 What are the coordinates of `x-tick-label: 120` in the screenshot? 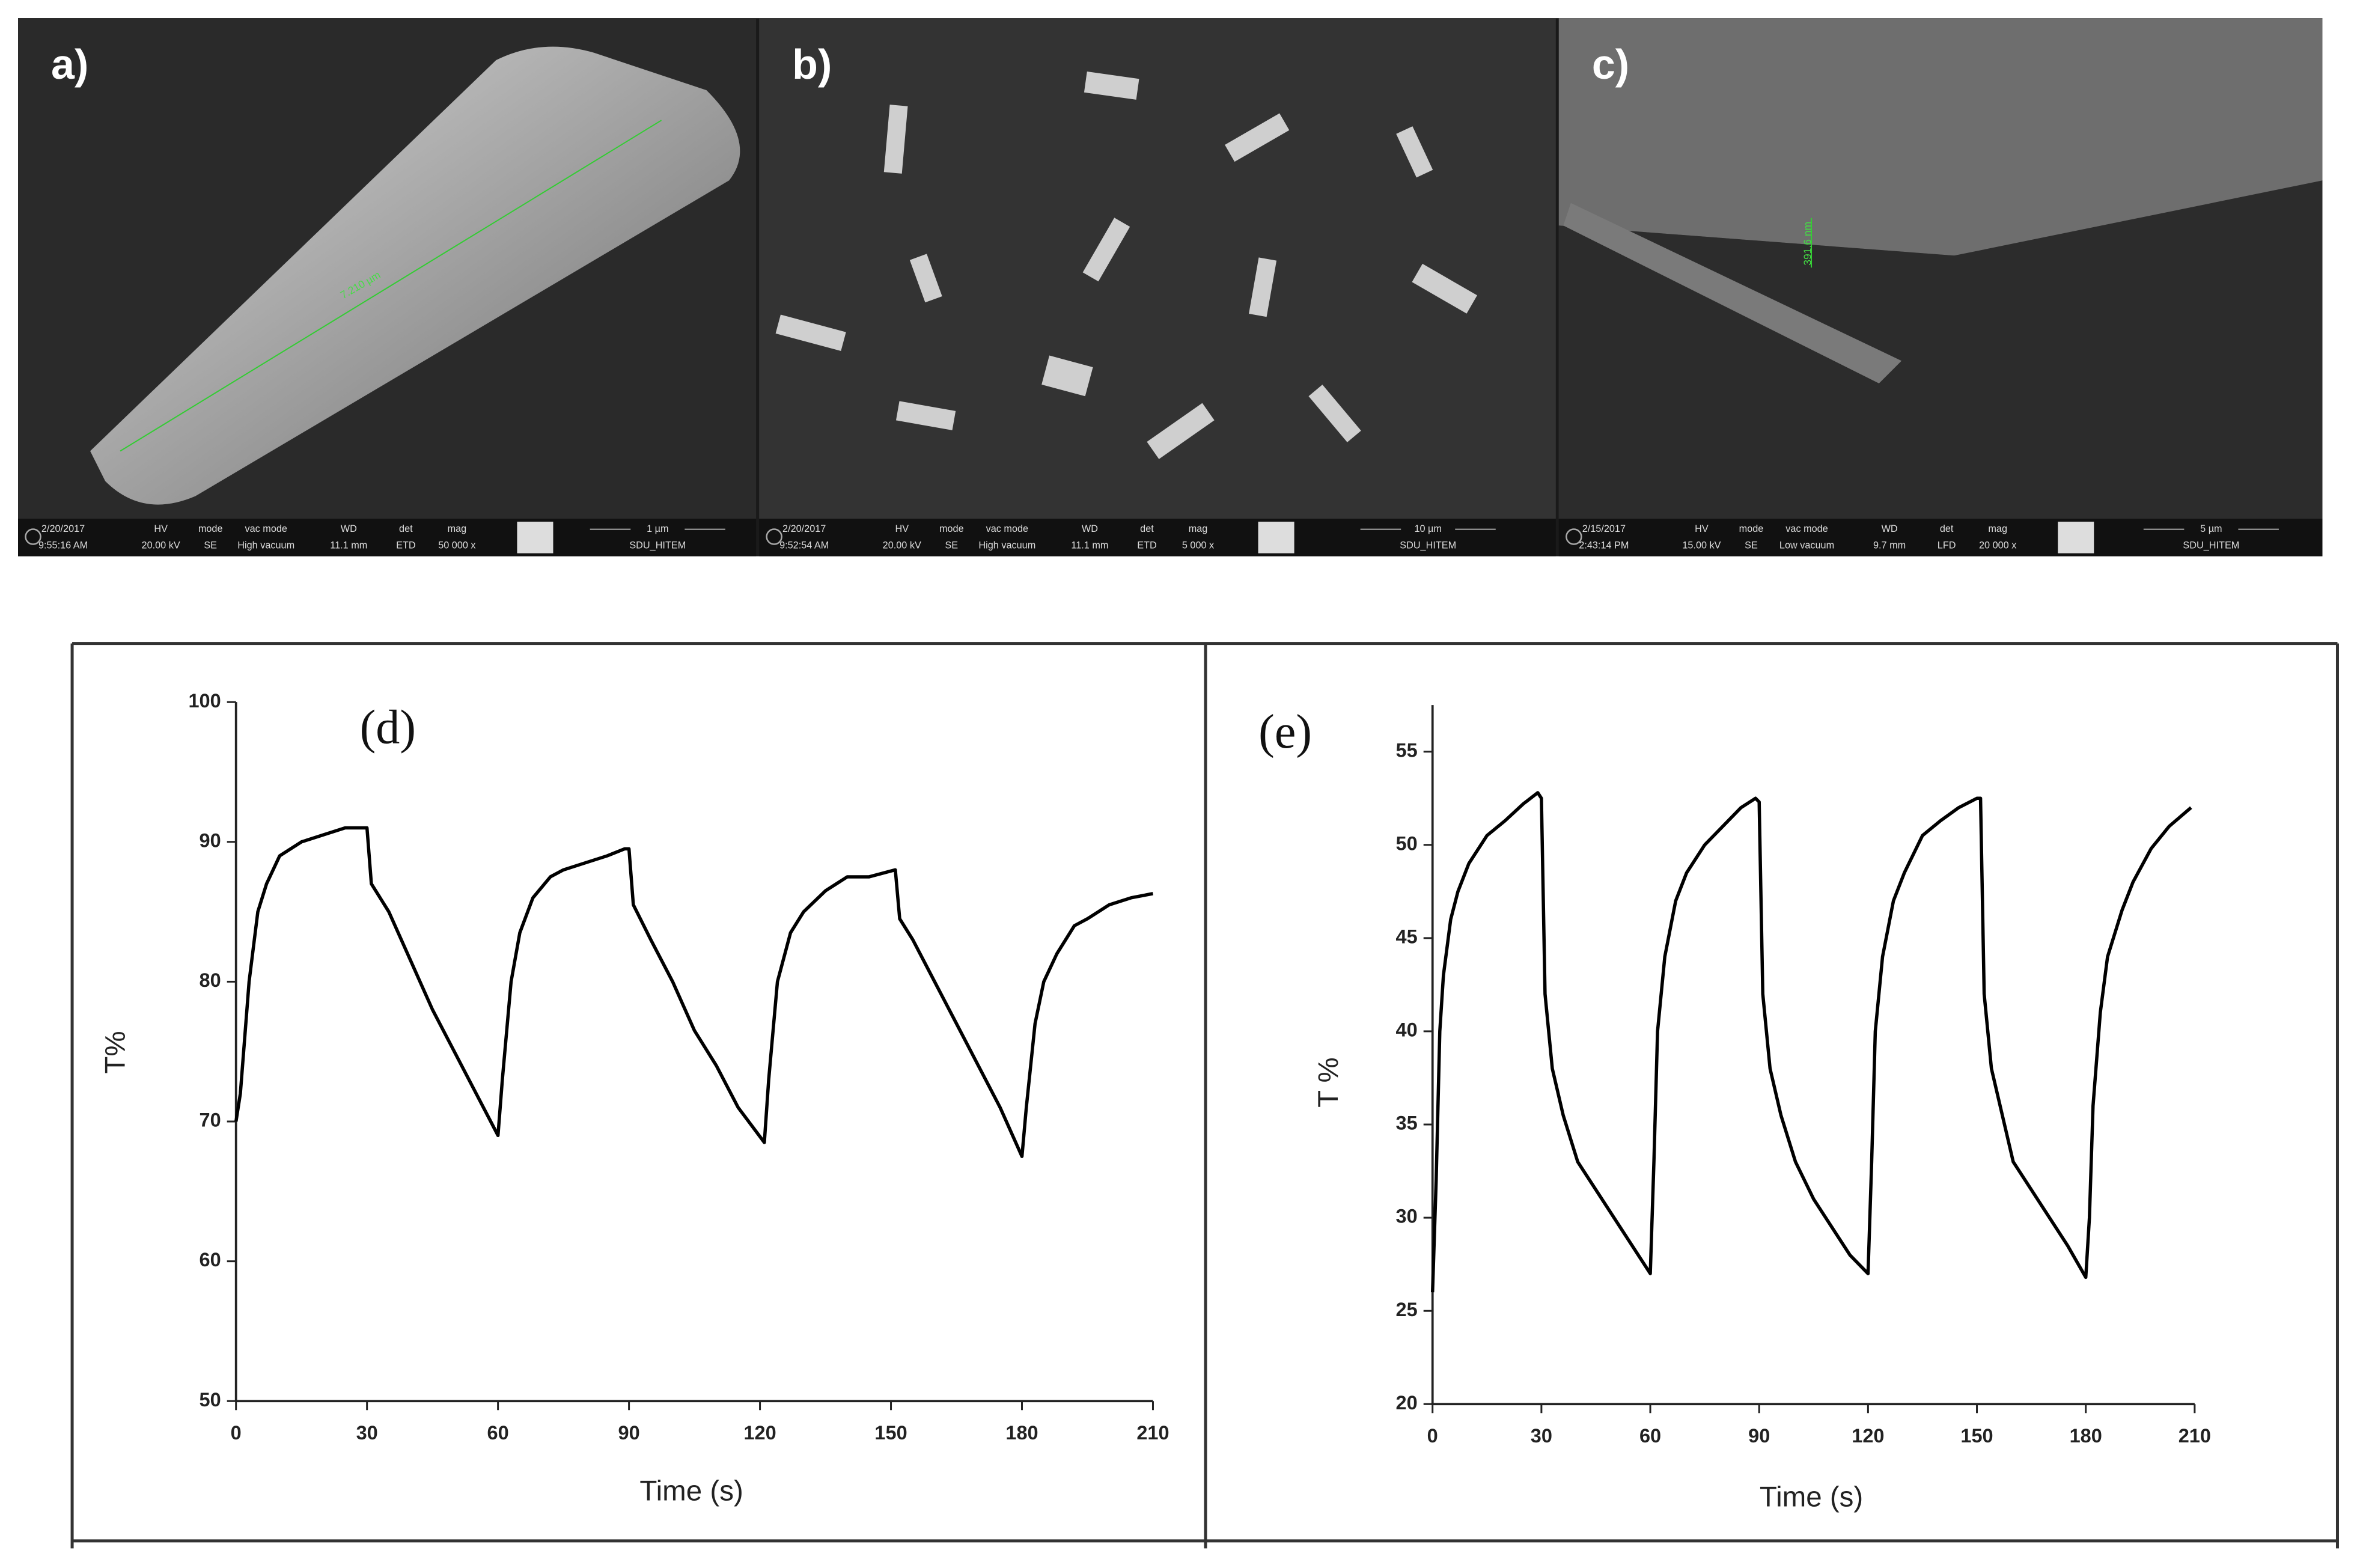 It's located at (1868, 1436).